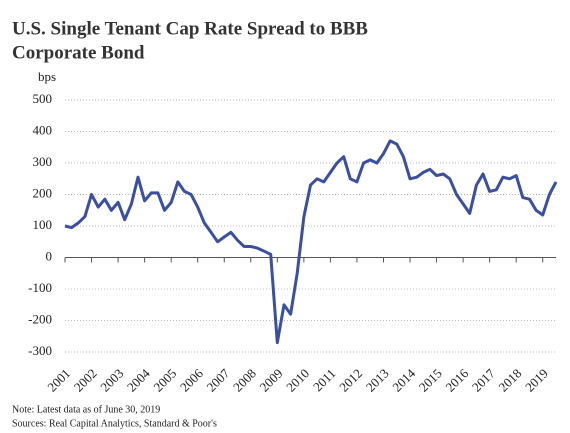  Describe the element at coordinates (536, 380) in the screenshot. I see `x-tick-label: 2019` at that location.